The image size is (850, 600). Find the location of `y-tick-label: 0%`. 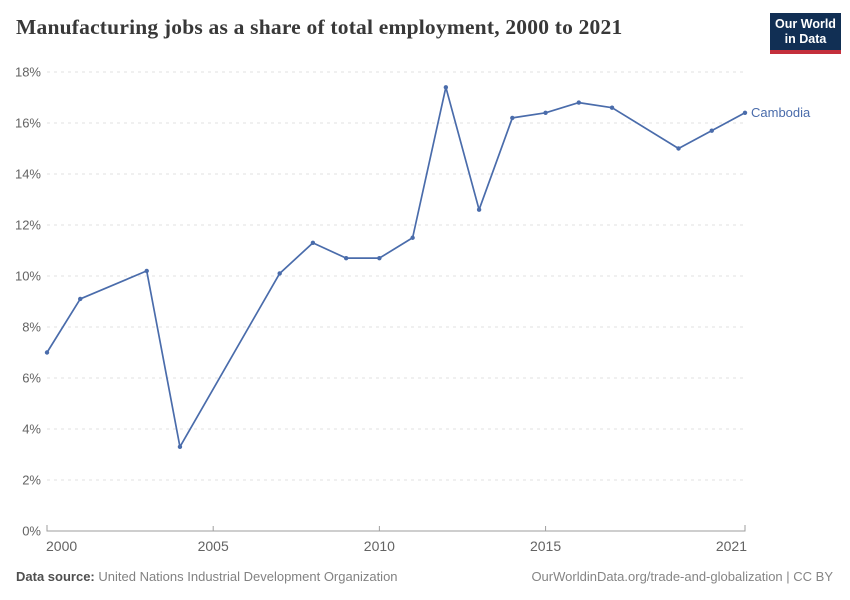

y-tick-label: 0% is located at coordinates (31, 531).